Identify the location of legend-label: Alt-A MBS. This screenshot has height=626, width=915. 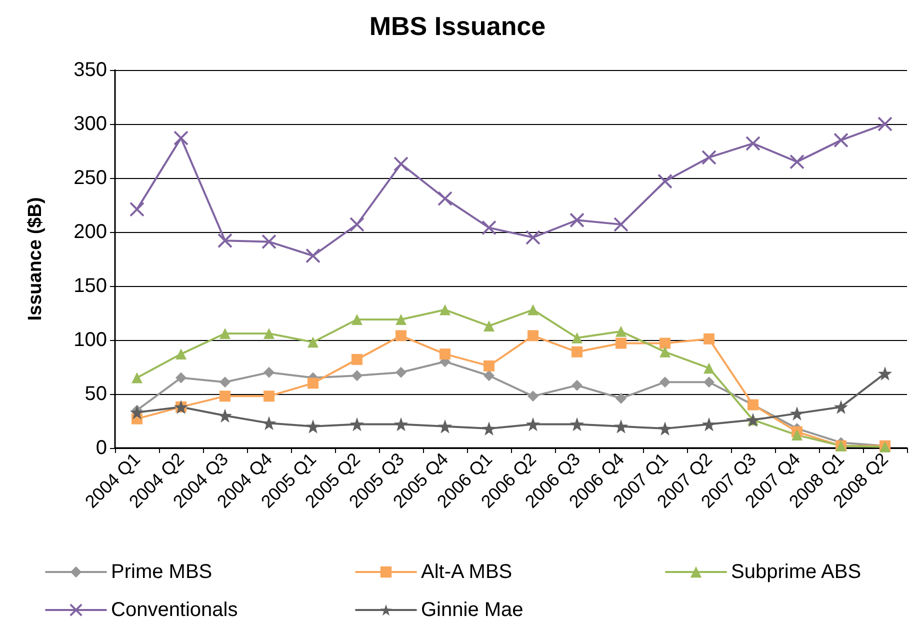
(466, 572).